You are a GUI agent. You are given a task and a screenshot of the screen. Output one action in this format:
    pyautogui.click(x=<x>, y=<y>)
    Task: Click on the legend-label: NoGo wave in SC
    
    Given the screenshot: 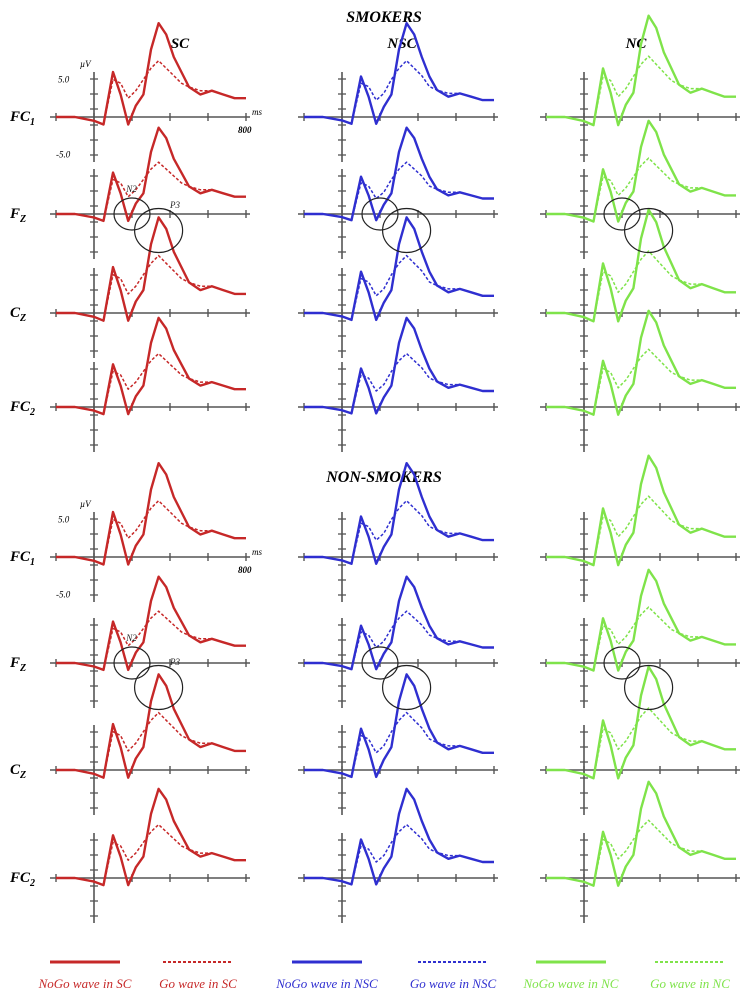 What is the action you would take?
    pyautogui.click(x=85, y=983)
    